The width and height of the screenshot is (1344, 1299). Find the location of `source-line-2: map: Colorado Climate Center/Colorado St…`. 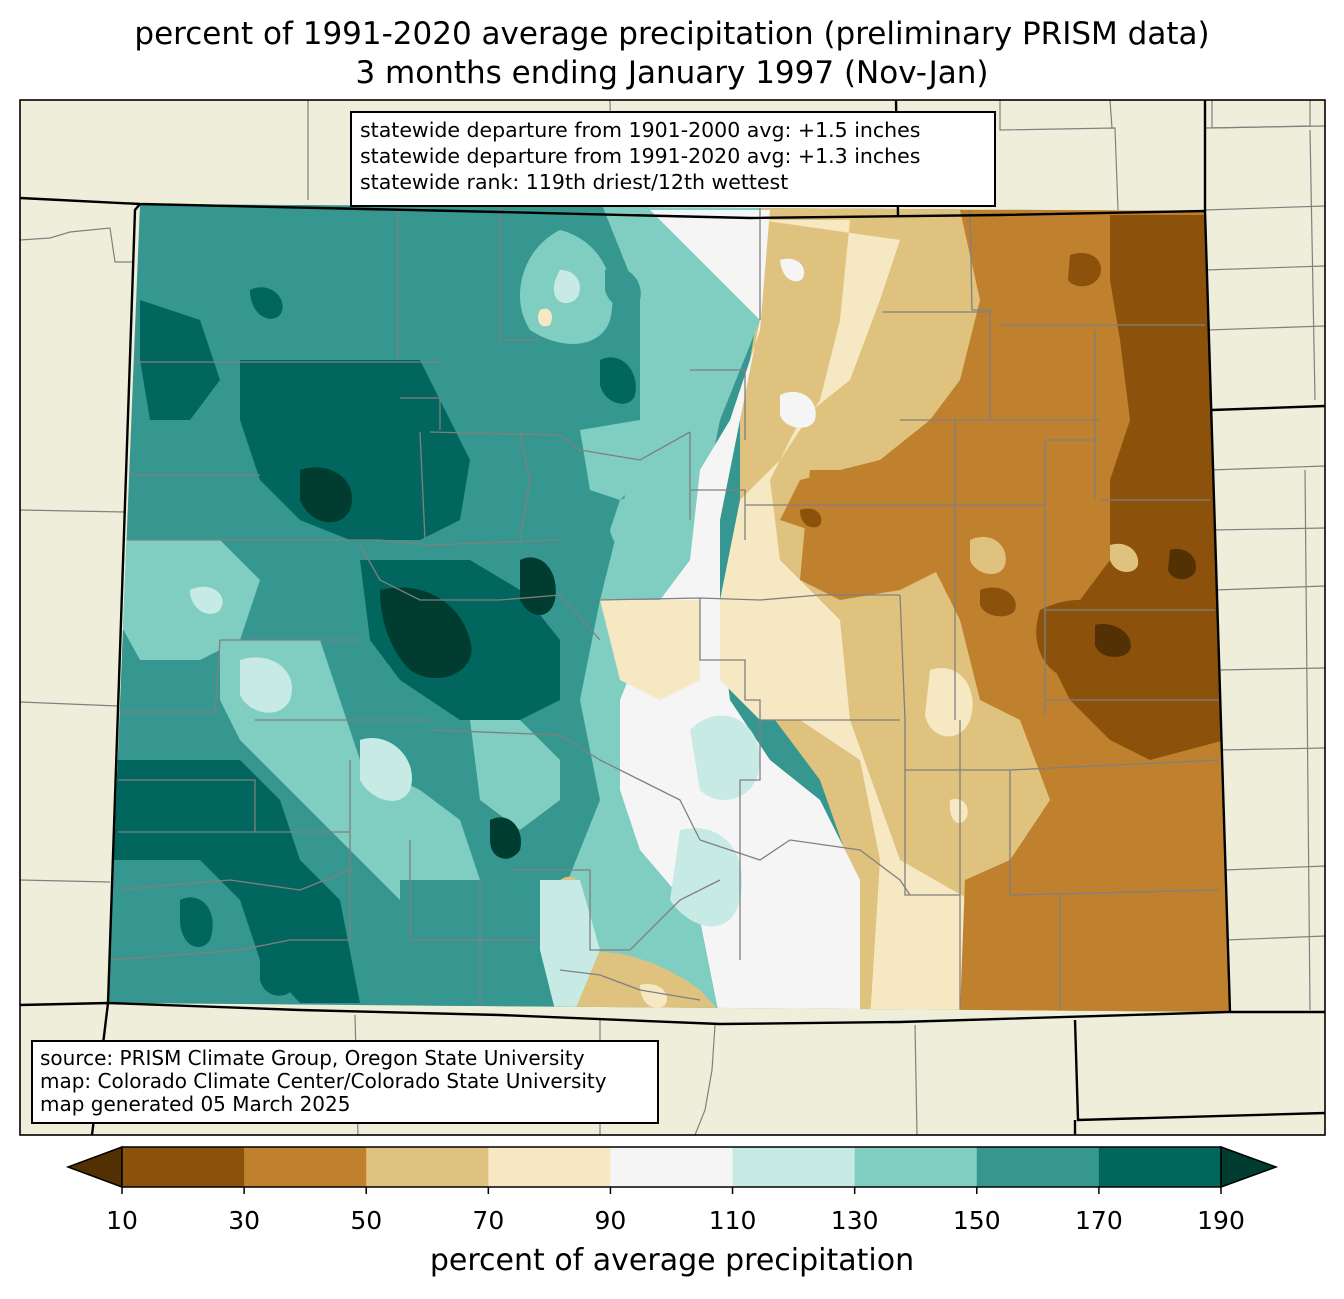

source-line-2: map: Colorado Climate Center/Colorado St… is located at coordinates (323, 1081).